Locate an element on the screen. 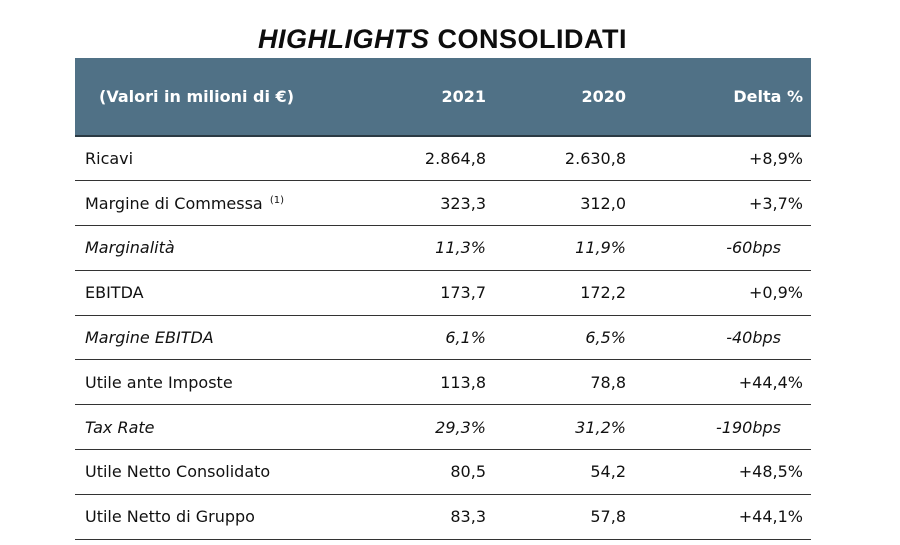 The width and height of the screenshot is (900, 545). value-delta: +48,5% is located at coordinates (732, 472).